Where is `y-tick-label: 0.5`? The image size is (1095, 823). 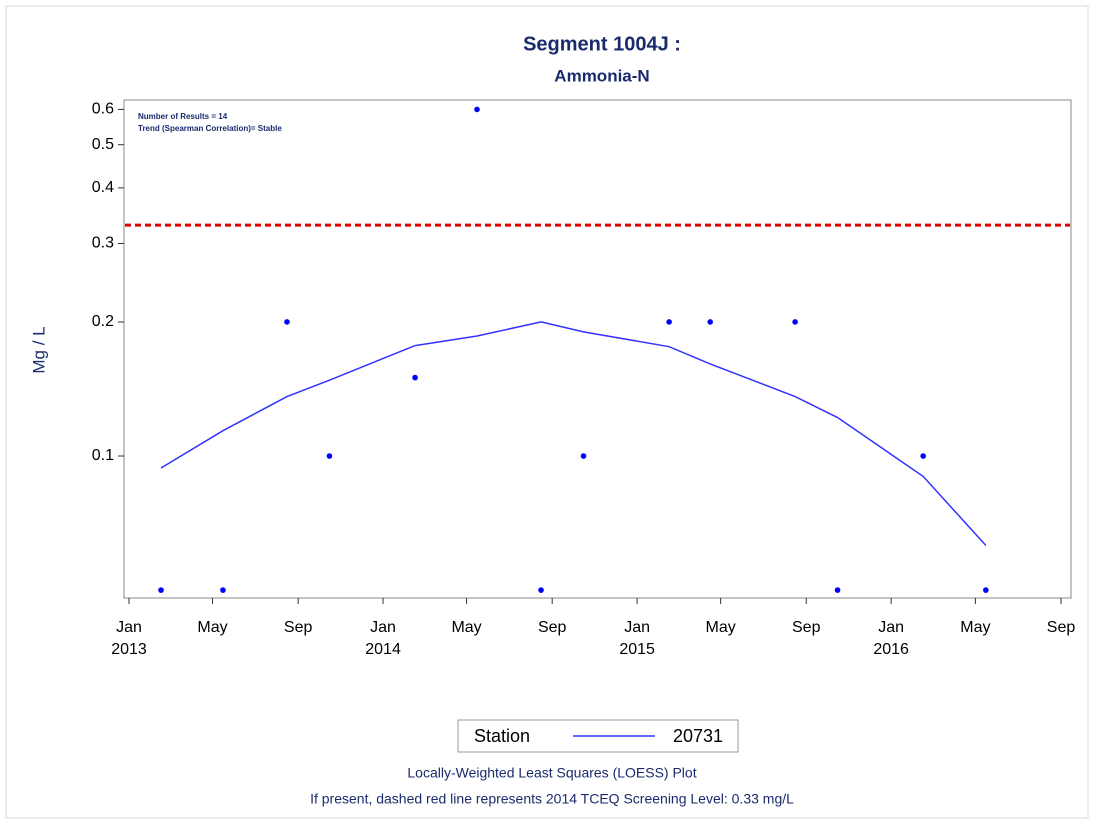 y-tick-label: 0.5 is located at coordinates (103, 144).